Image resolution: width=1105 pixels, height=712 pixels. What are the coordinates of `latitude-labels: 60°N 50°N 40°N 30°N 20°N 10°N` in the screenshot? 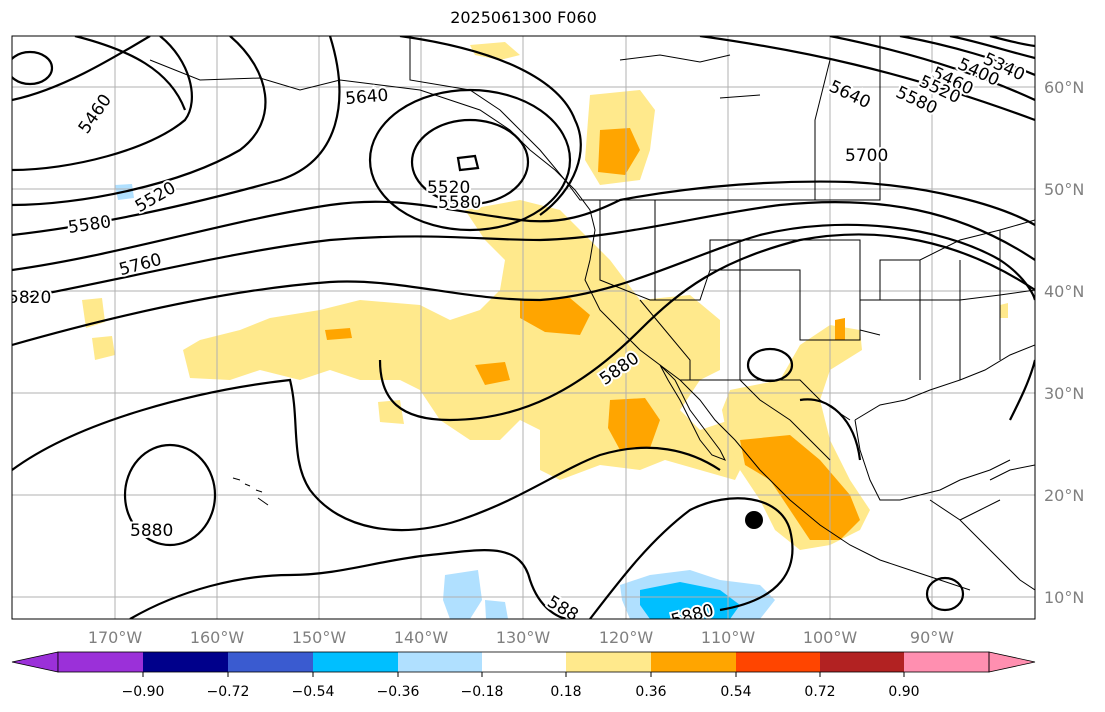 It's located at (1064, 342).